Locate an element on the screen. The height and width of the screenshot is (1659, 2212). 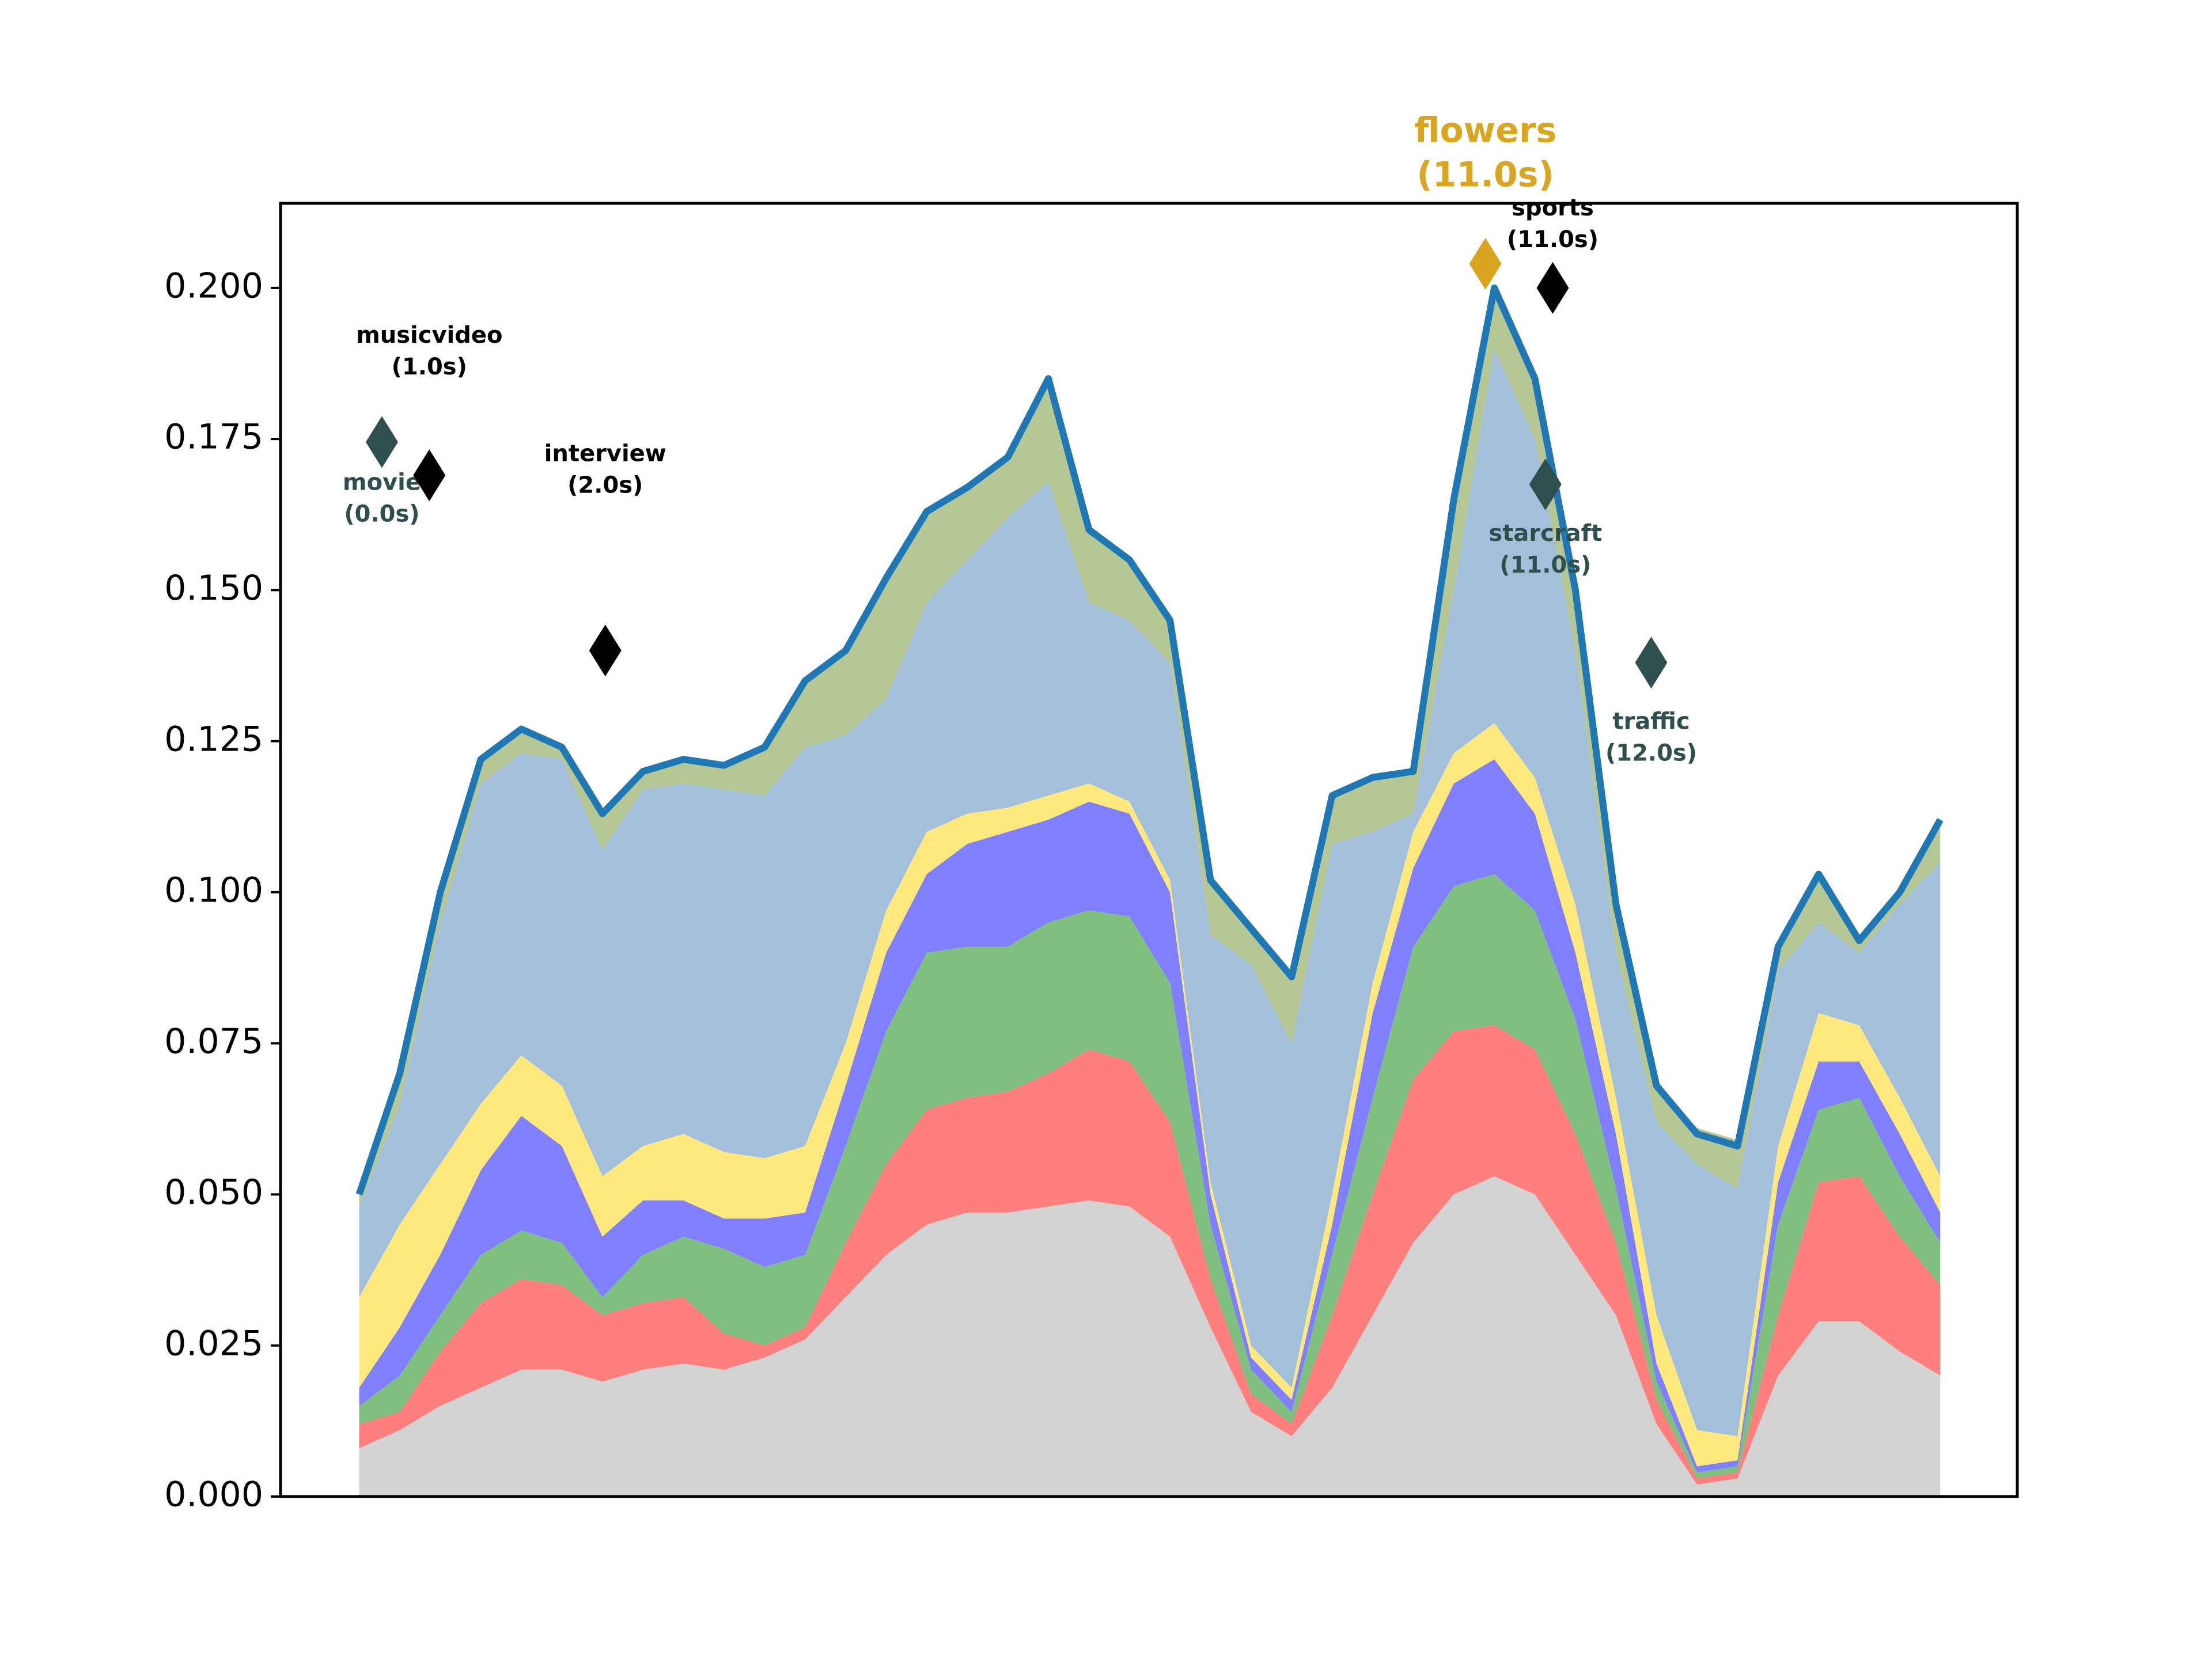
annotation-label: musicvideo is located at coordinates (429, 335).